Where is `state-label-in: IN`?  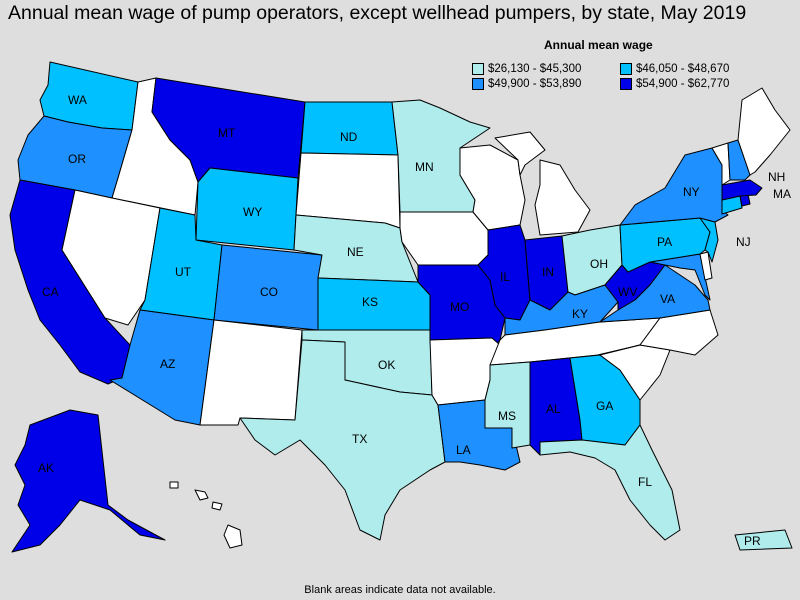
state-label-in: IN is located at coordinates (548, 272).